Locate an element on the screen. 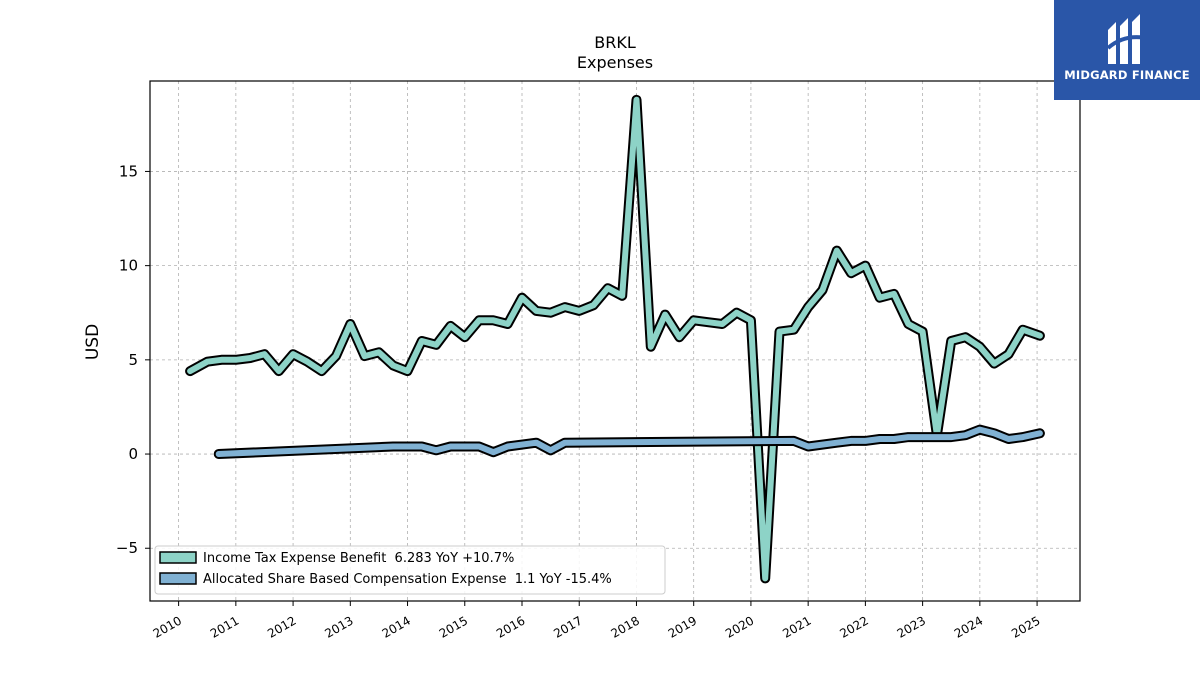 The height and width of the screenshot is (675, 1200). legend-swatch-share-comp is located at coordinates (178, 578).